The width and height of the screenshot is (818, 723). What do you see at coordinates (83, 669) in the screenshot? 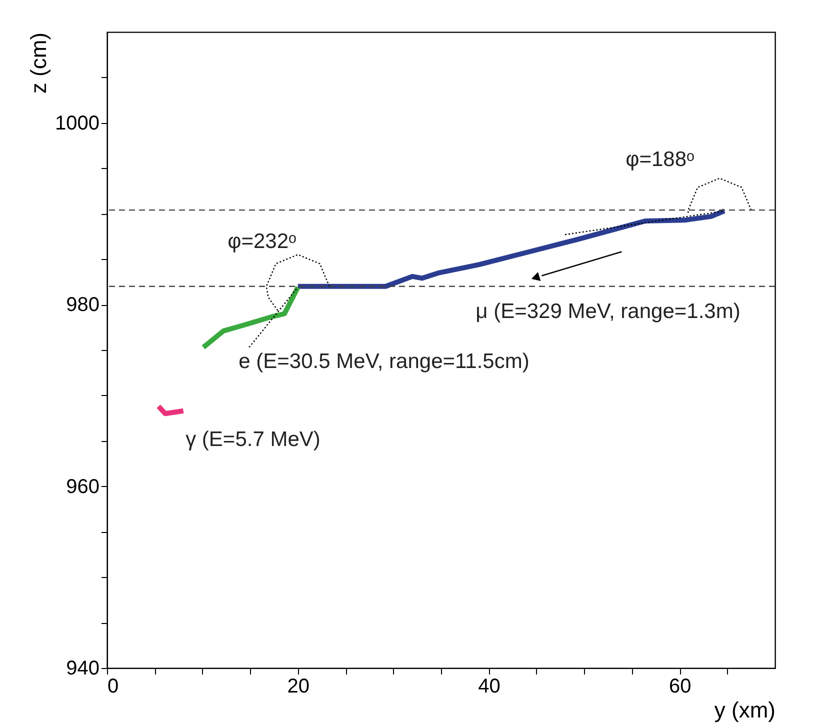
I see `y-tick-label: 940` at bounding box center [83, 669].